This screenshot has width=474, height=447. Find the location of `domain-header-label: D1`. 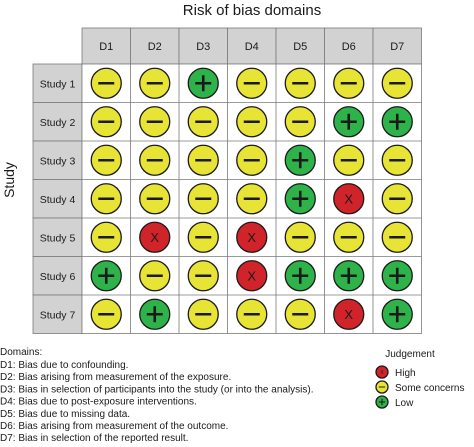

domain-header-label: D1 is located at coordinates (106, 47).